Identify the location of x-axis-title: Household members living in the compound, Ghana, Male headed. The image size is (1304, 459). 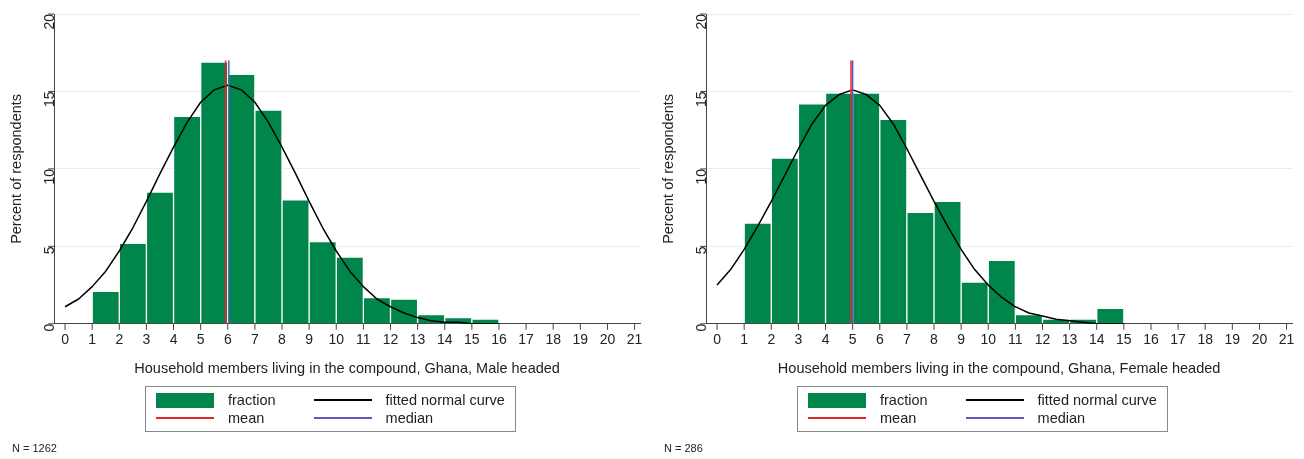
(347, 368).